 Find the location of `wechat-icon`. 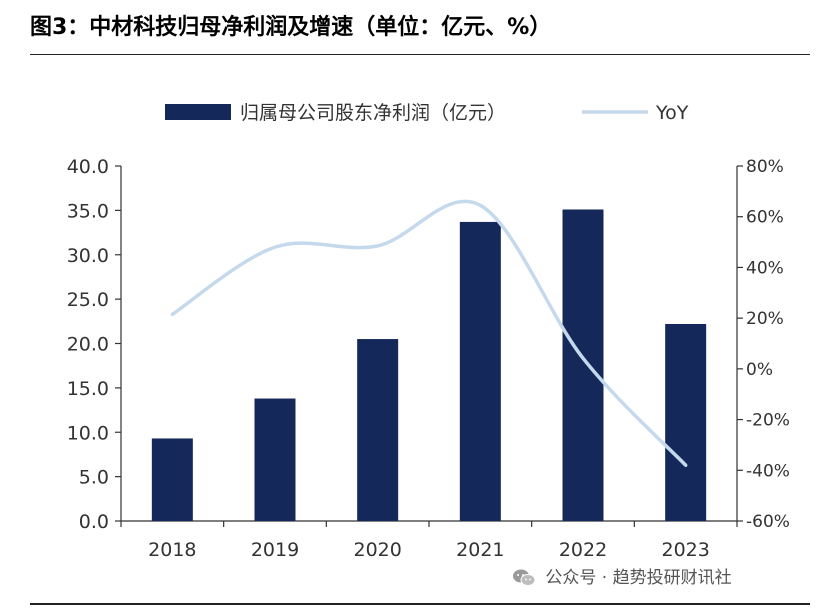

wechat-icon is located at coordinates (524, 577).